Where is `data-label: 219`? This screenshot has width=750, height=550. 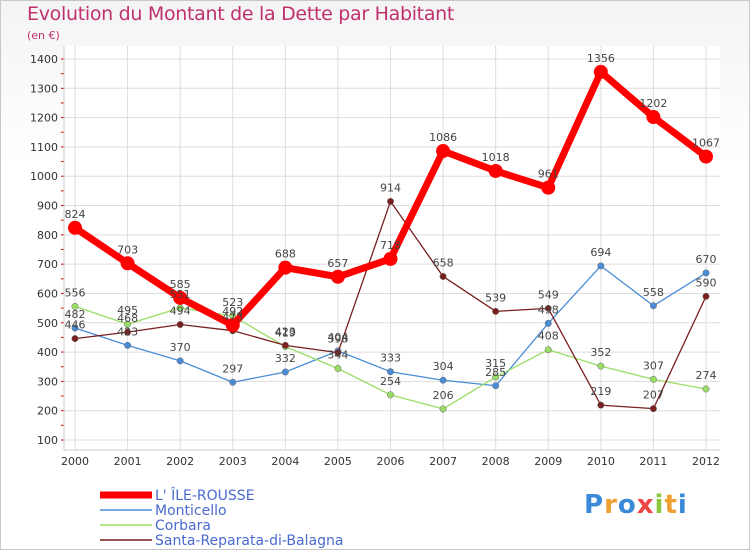
data-label: 219 is located at coordinates (600, 391).